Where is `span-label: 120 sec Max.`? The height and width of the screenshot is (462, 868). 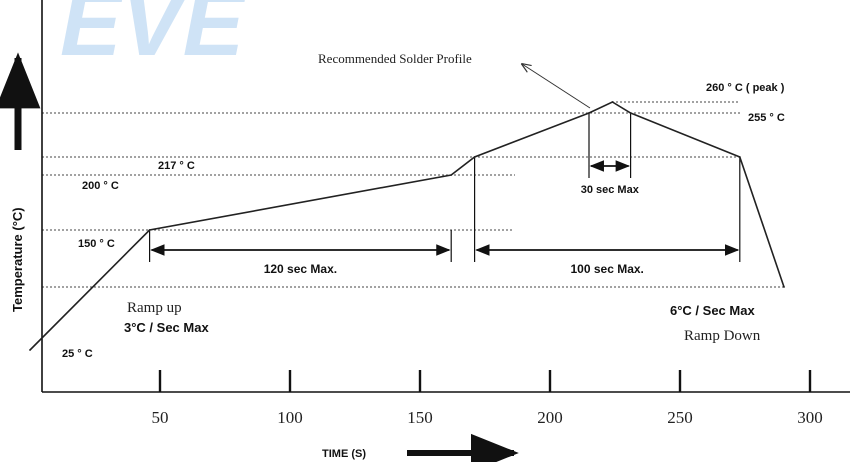 span-label: 120 sec Max. is located at coordinates (300, 269).